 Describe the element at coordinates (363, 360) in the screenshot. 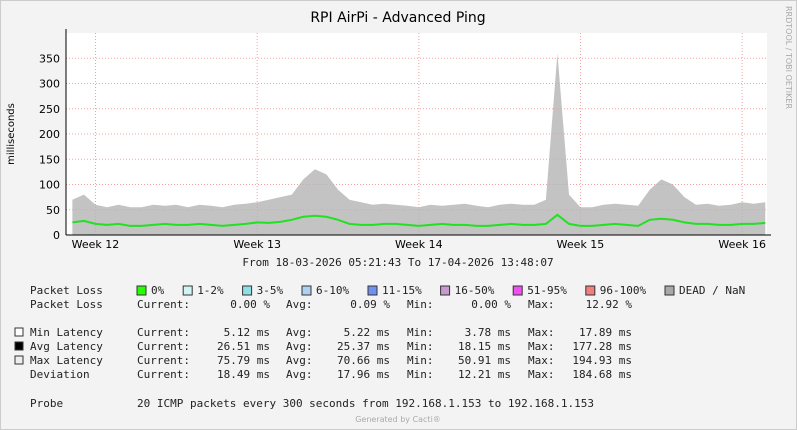

I see `stat-value: 70.66 ms` at that location.